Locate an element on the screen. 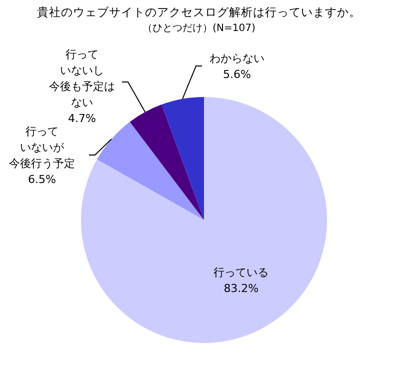 Image resolution: width=398 pixels, height=373 pixels. data-label: 6.5% is located at coordinates (42, 179).